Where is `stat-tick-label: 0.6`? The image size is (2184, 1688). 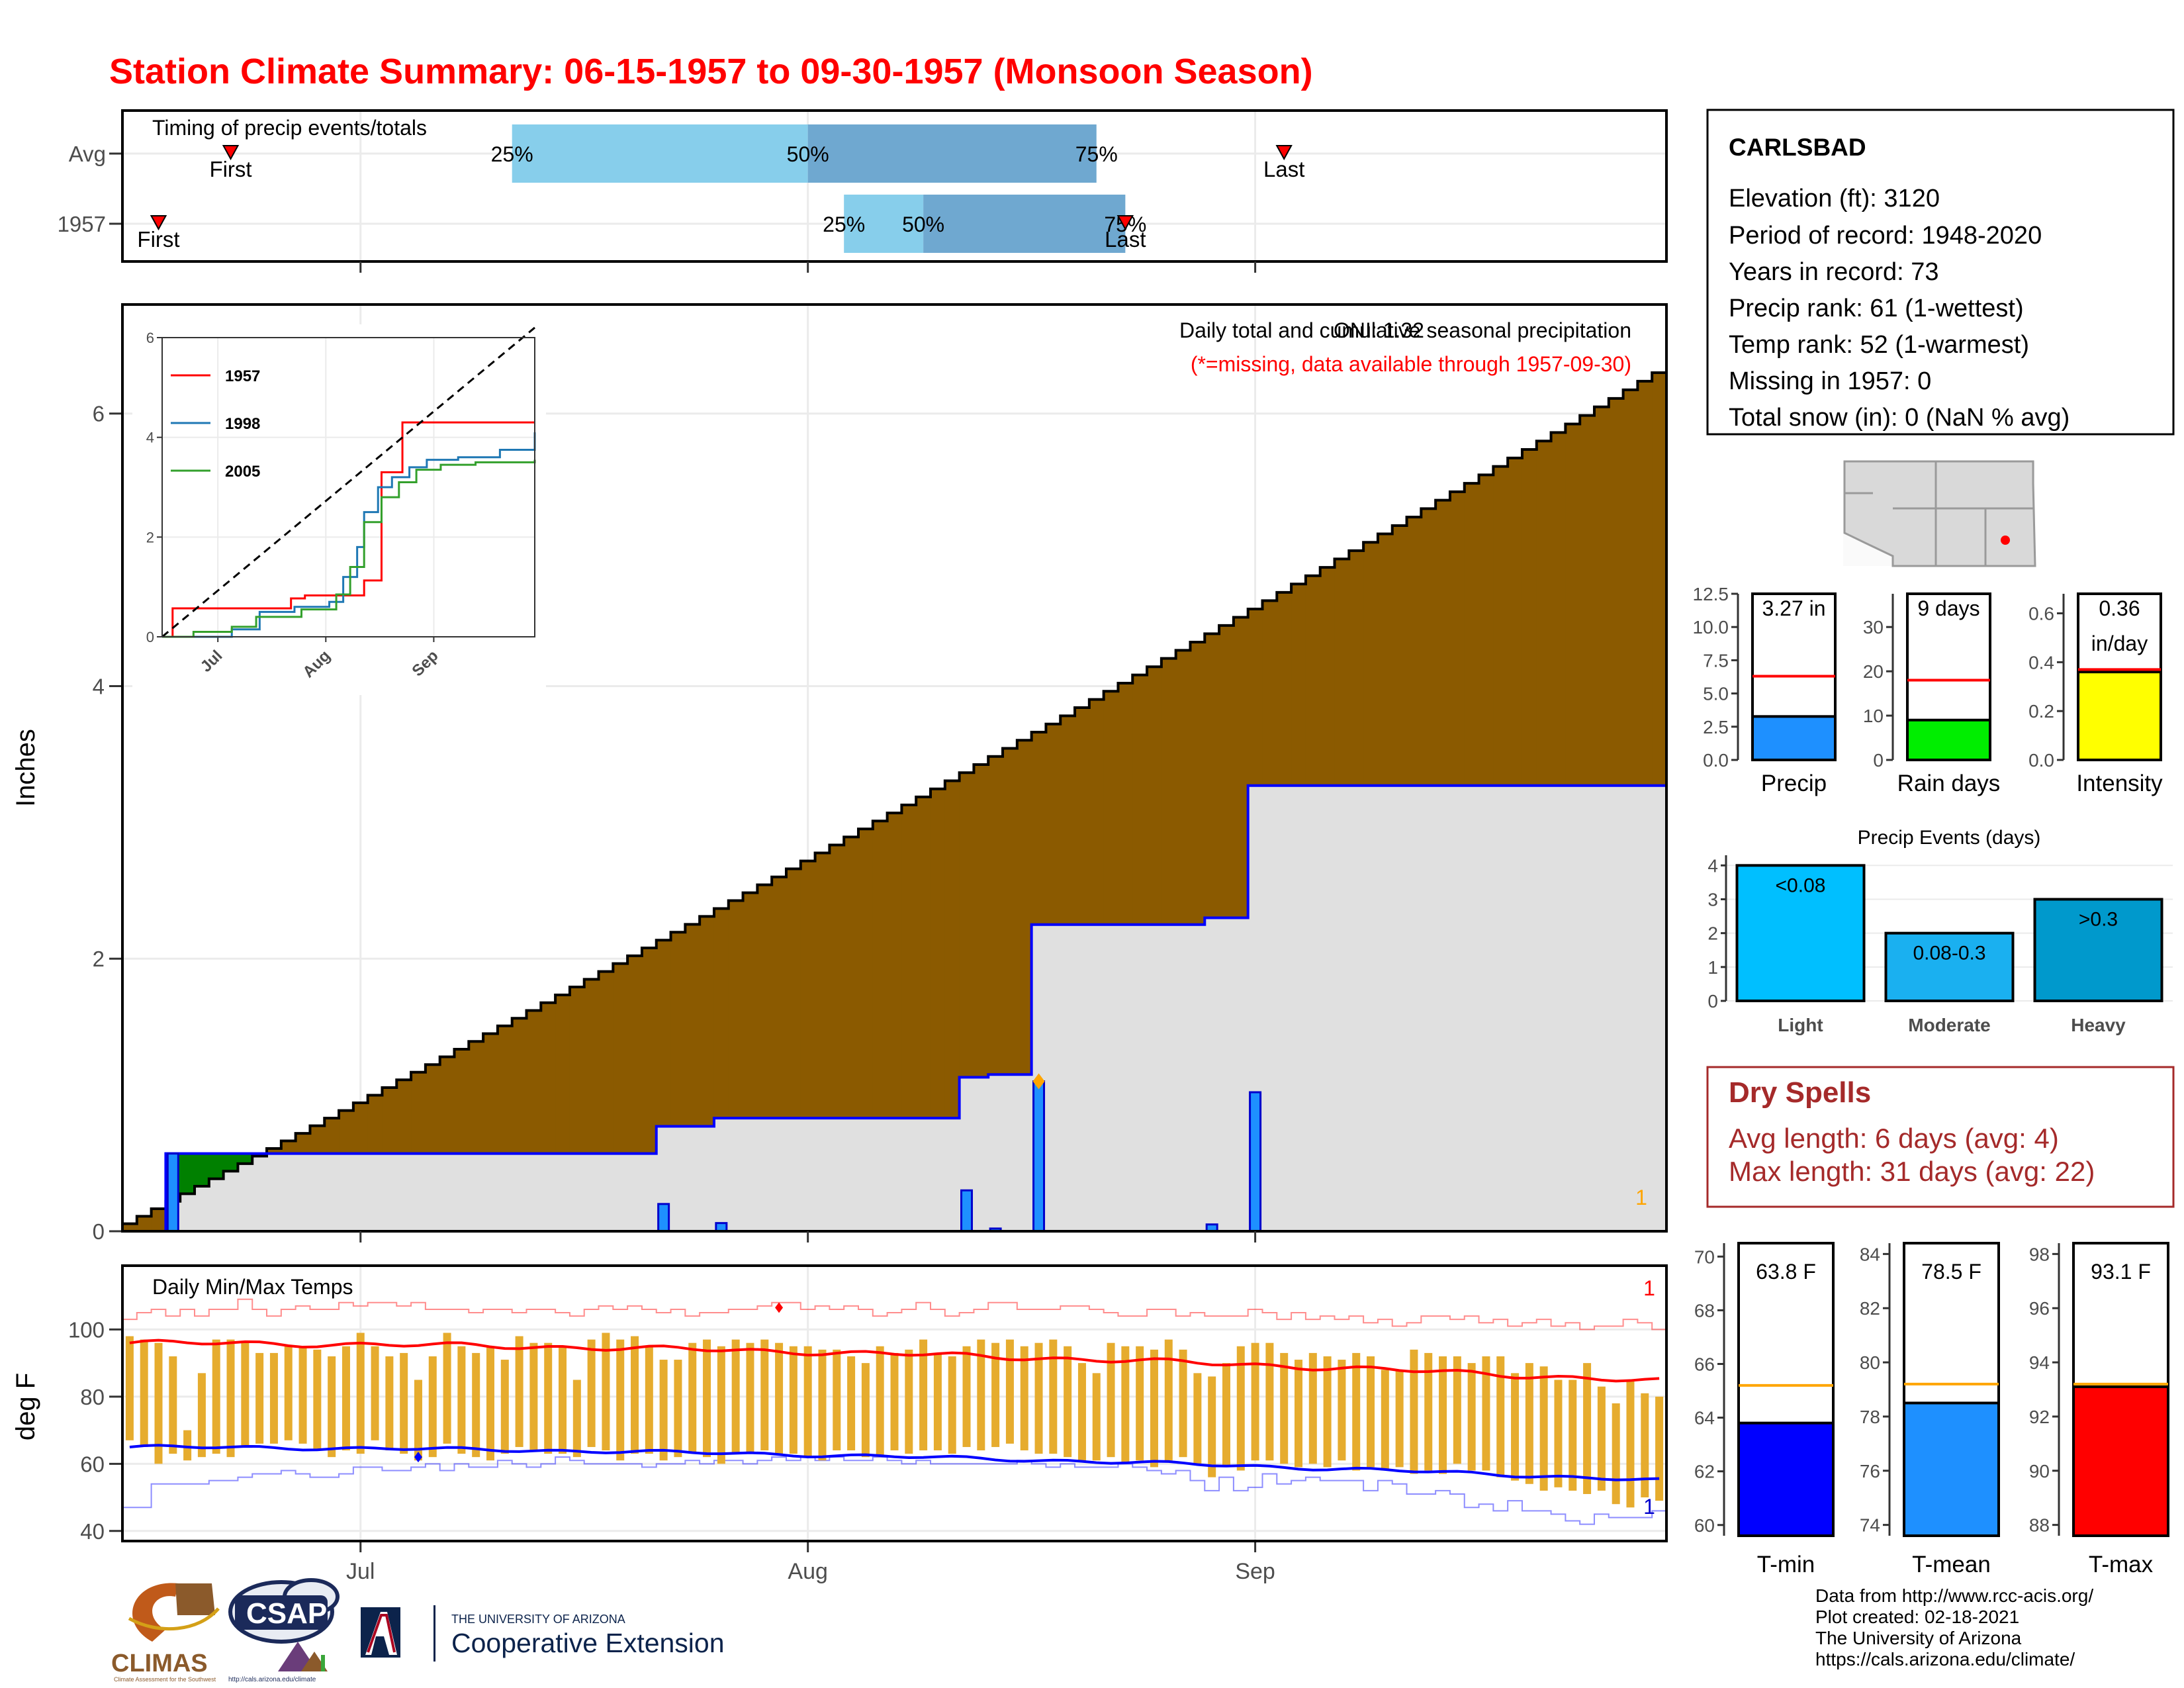
stat-tick-label: 0.6 is located at coordinates (2041, 614).